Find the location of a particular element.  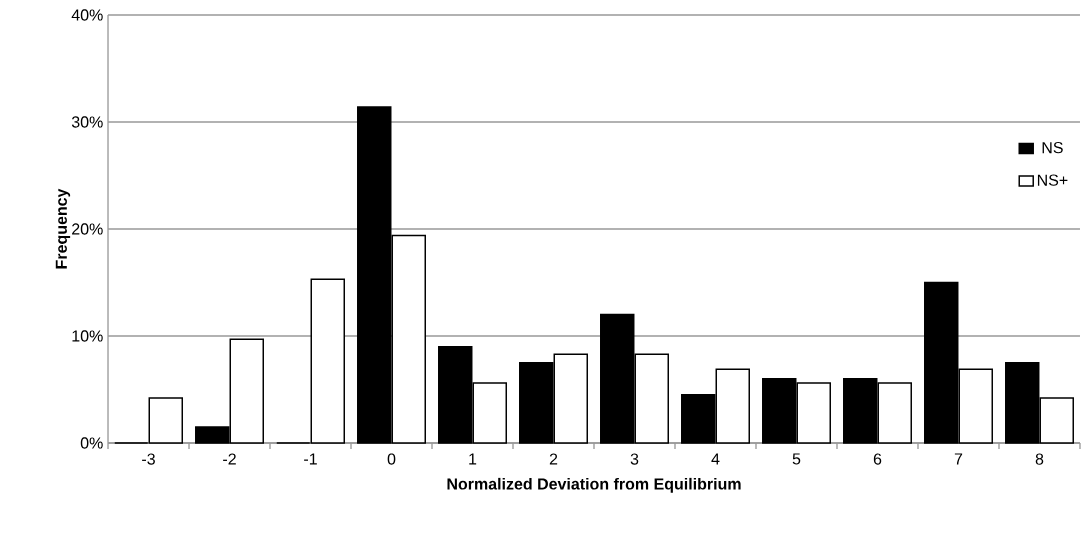

y-tick-label: 0% is located at coordinates (91, 443).